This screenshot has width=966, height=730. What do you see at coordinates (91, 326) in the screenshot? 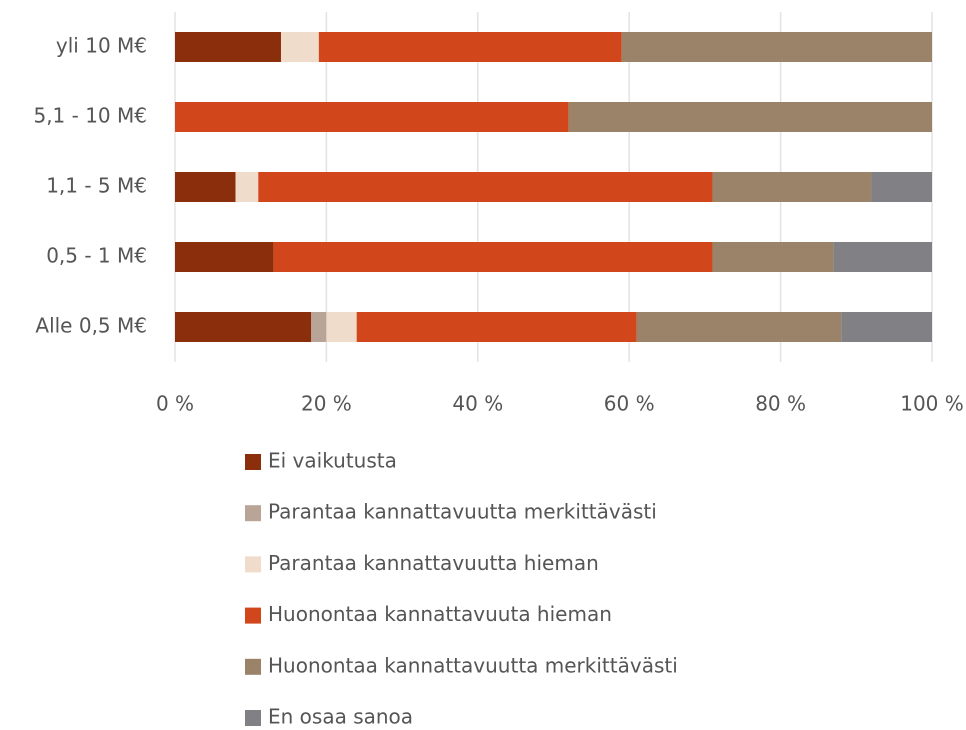
I see `y-tick-label: Alle 0,5 M€` at bounding box center [91, 326].